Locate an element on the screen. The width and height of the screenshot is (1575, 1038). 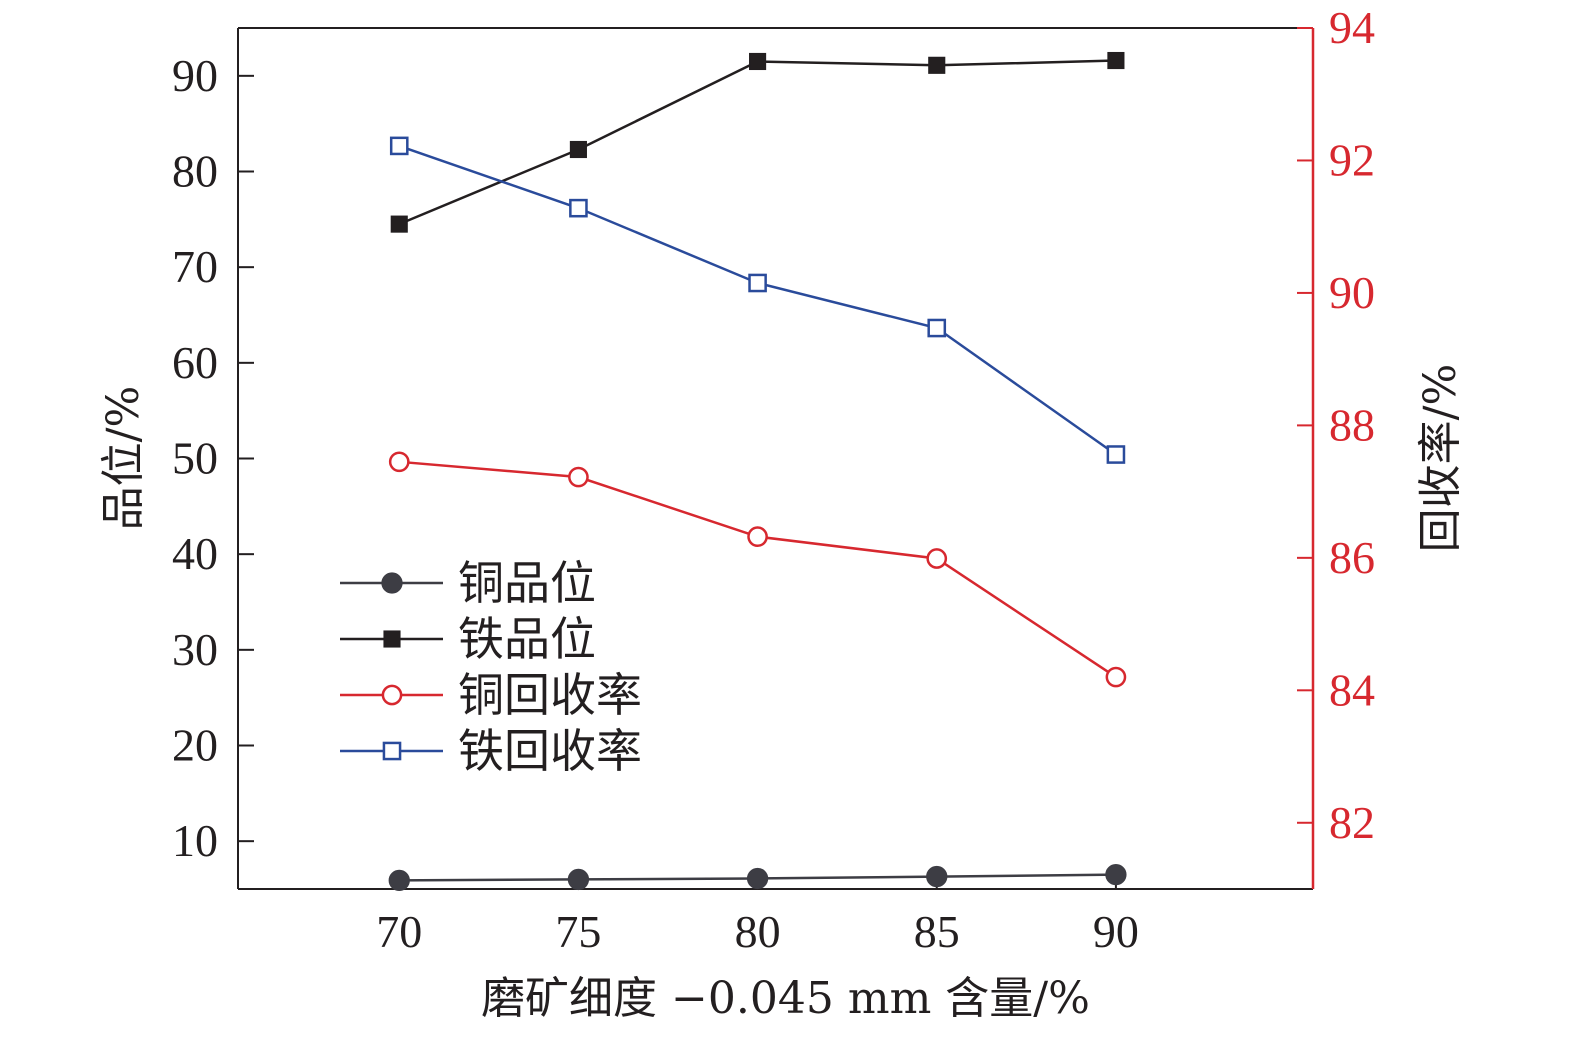
right-tick-label: 90 is located at coordinates (1352, 292).